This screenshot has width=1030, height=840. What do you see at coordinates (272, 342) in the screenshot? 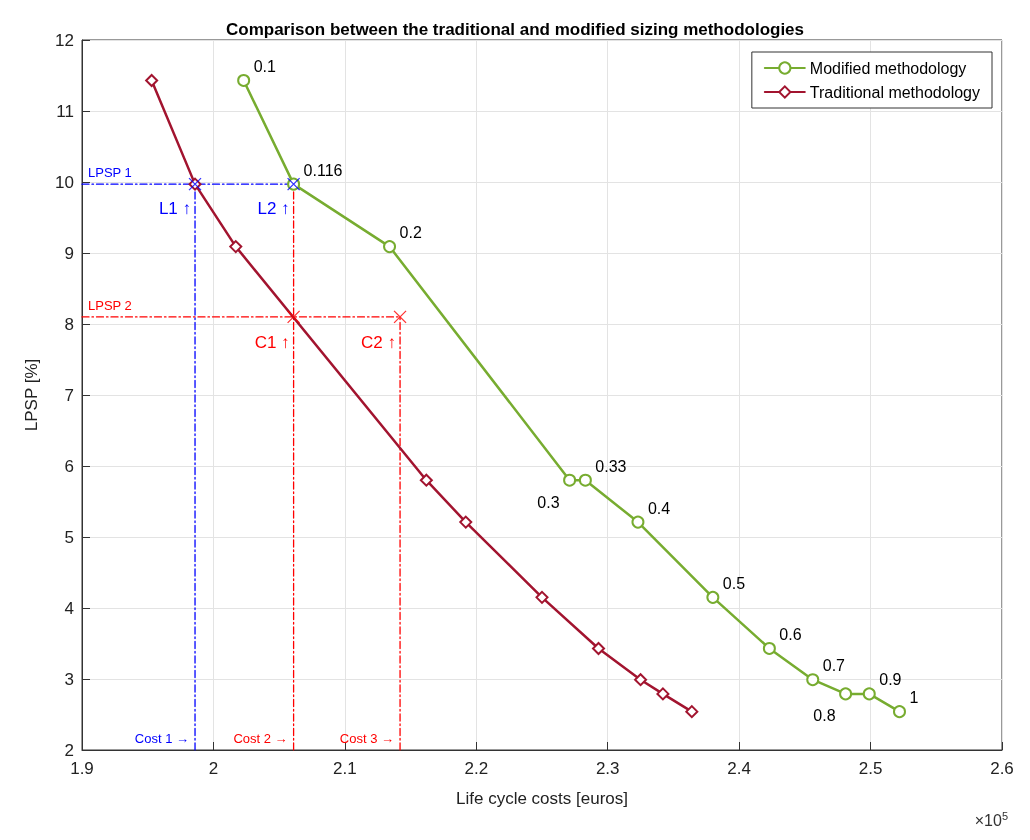
I see `annotation: C1 ↑` at bounding box center [272, 342].